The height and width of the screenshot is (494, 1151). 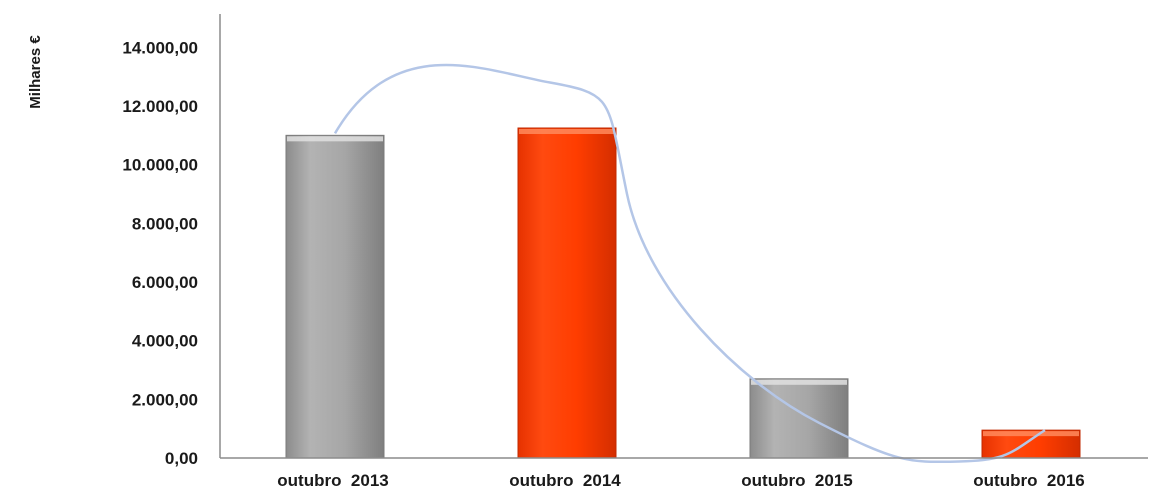 I want to click on x-tick-label: outubro 2014, so click(x=565, y=480).